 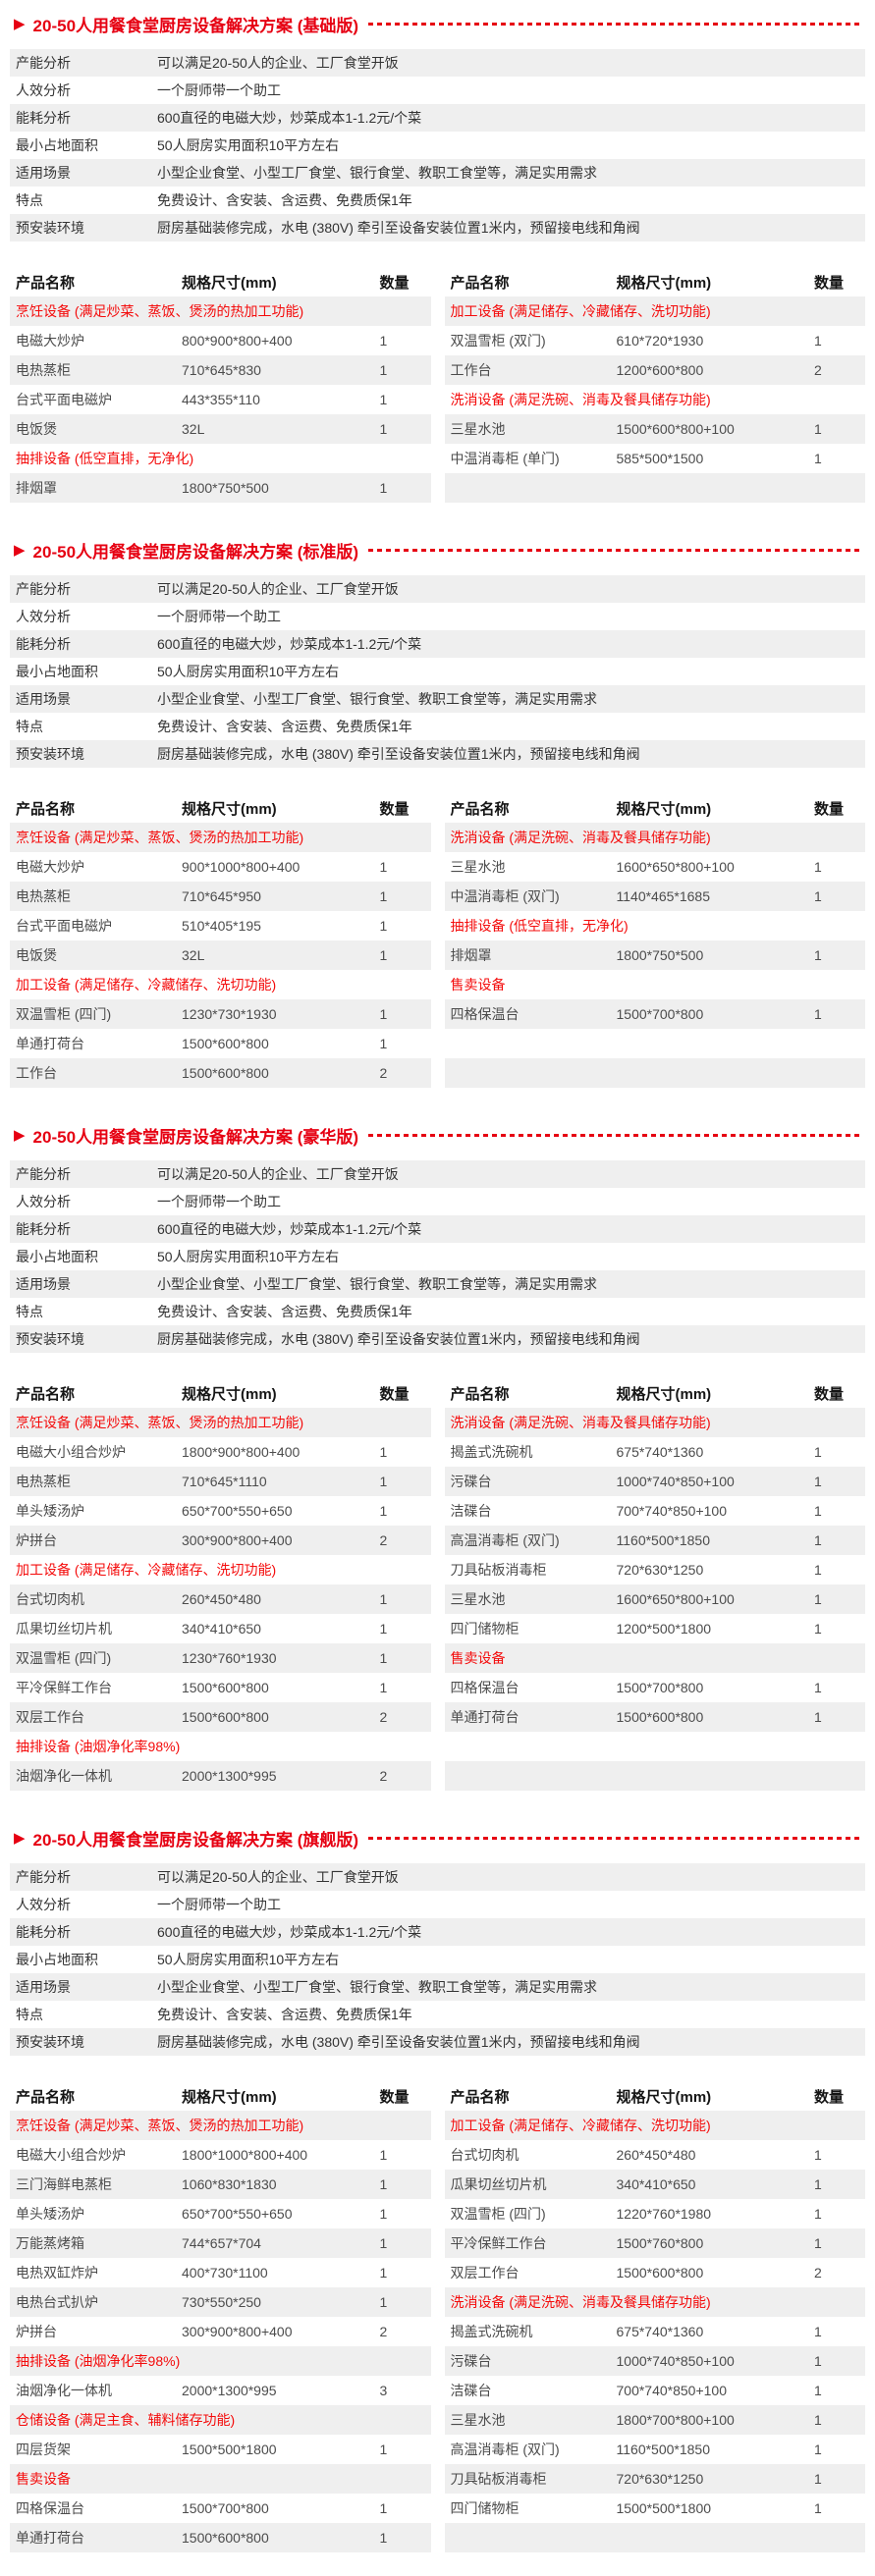 What do you see at coordinates (505, 2449) in the screenshot?
I see `product-name: 高温消毒柜 (双门)` at bounding box center [505, 2449].